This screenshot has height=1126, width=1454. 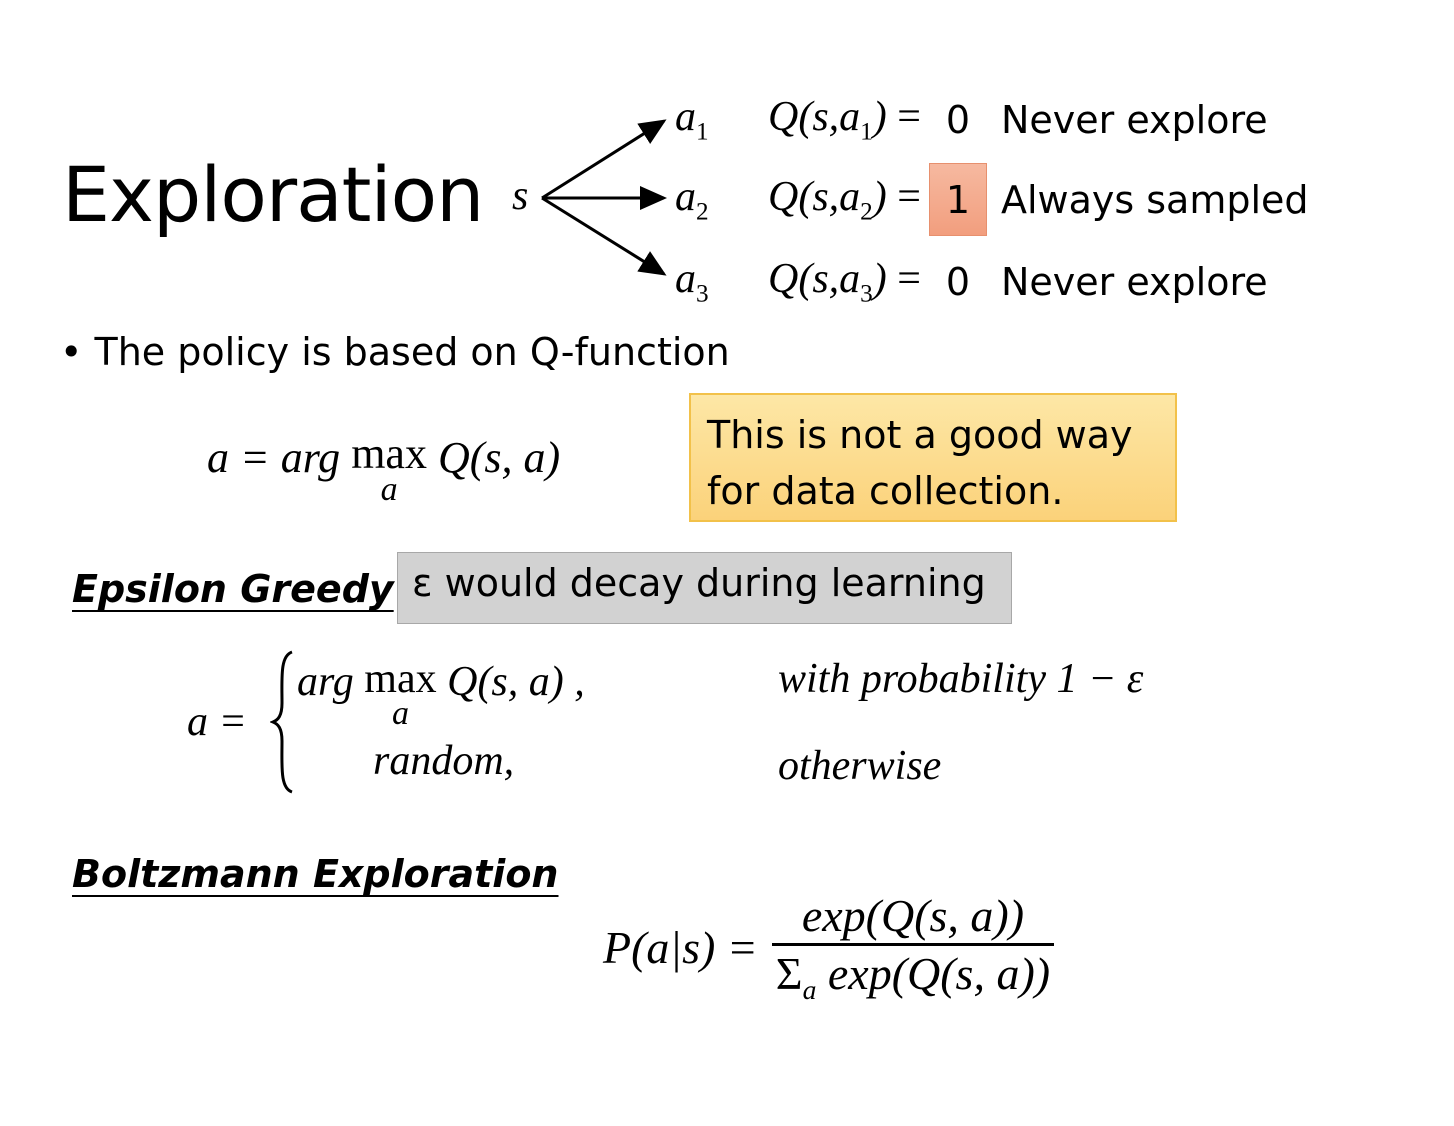 What do you see at coordinates (844, 281) in the screenshot?
I see `q-value-expression: Q(s,a3) =` at bounding box center [844, 281].